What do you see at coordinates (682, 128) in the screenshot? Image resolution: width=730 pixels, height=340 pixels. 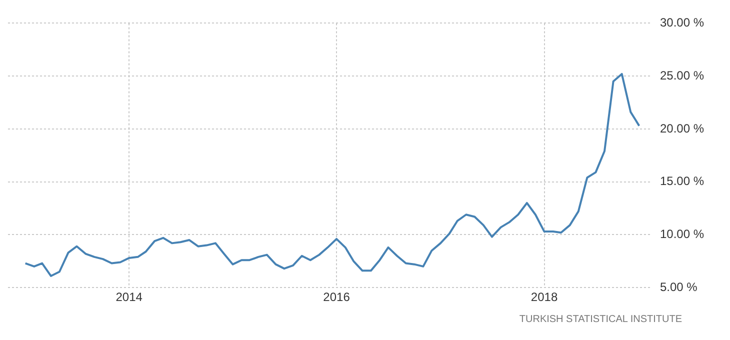 I see `y-tick-label: 20.00 %` at bounding box center [682, 128].